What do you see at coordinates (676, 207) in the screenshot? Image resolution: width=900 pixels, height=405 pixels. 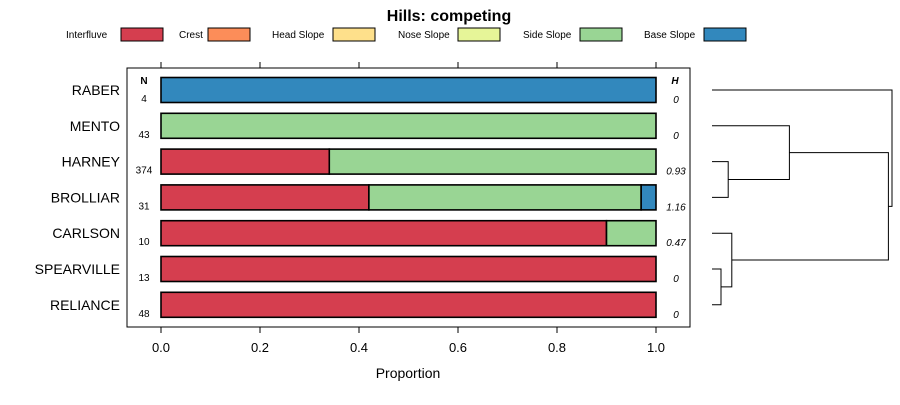 I see `h-value: 1.16` at bounding box center [676, 207].